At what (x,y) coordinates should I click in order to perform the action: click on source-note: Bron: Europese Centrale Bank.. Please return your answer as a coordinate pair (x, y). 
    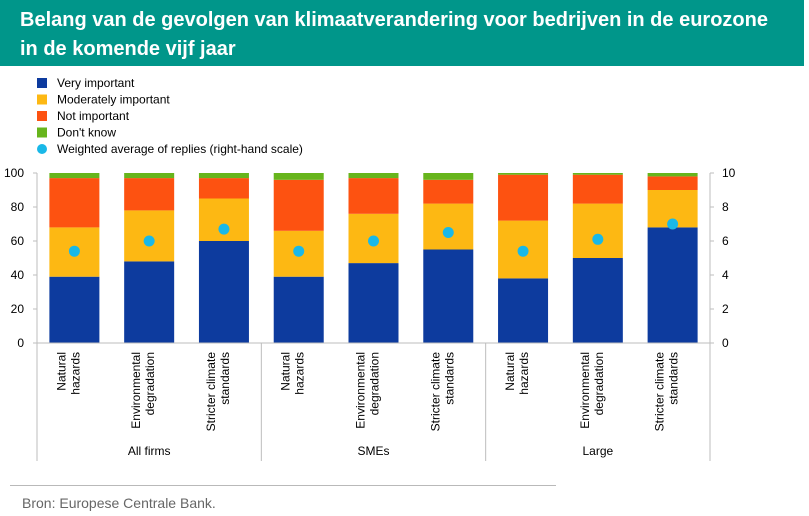
    Looking at the image, I should click on (119, 503).